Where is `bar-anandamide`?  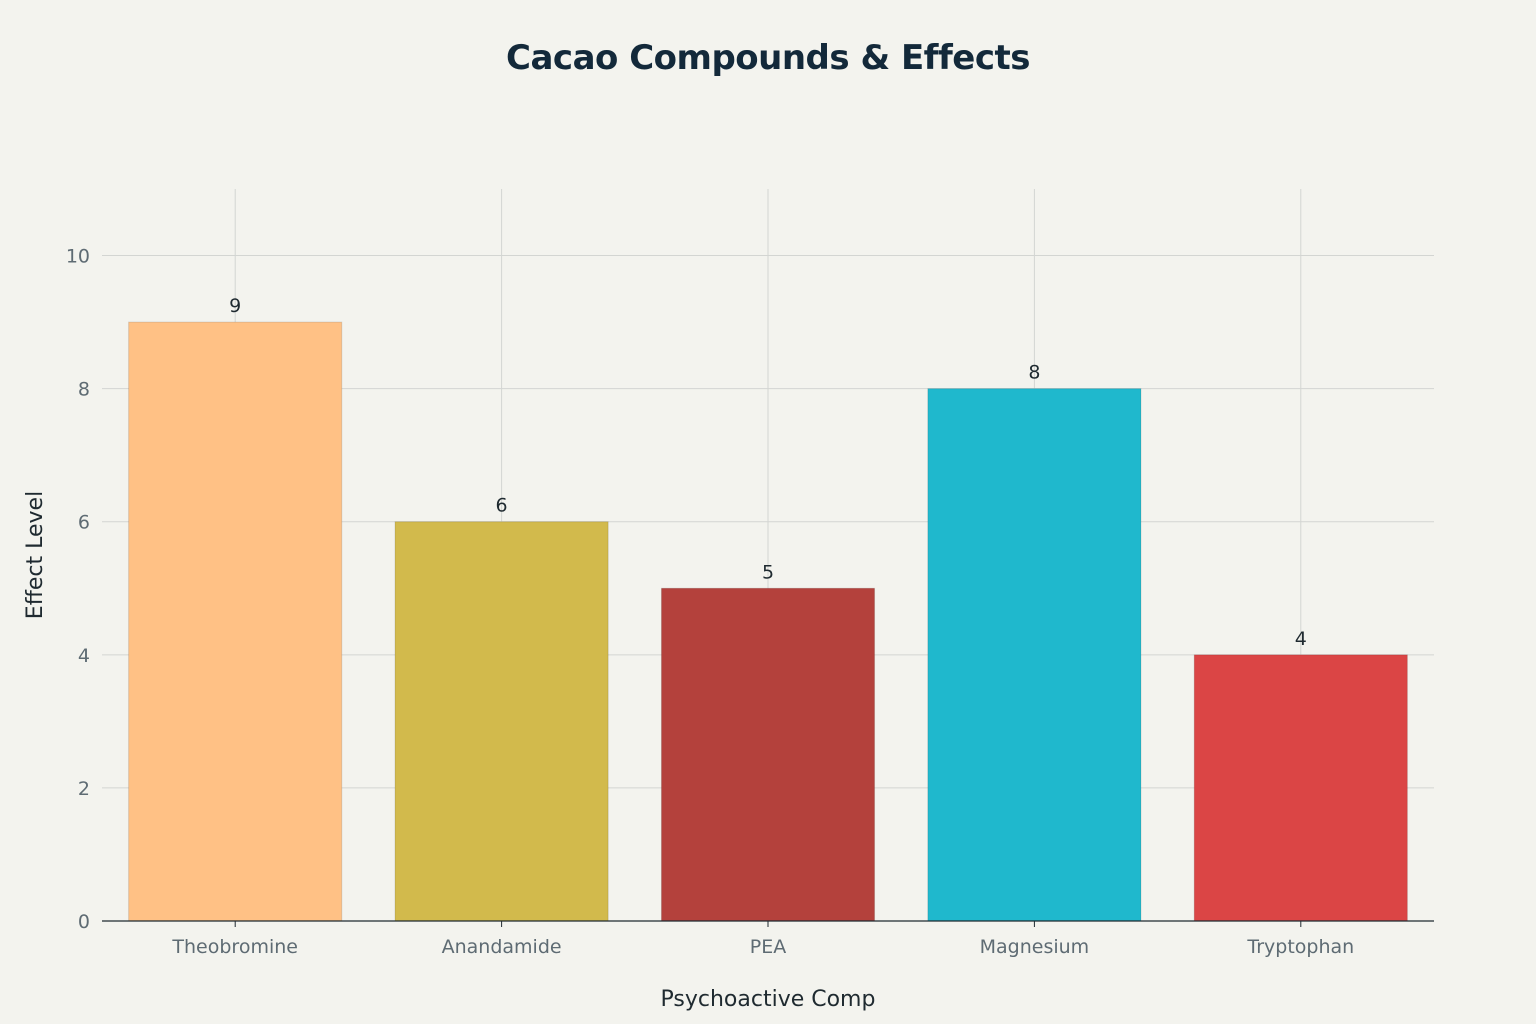
bar-anandamide is located at coordinates (501, 721).